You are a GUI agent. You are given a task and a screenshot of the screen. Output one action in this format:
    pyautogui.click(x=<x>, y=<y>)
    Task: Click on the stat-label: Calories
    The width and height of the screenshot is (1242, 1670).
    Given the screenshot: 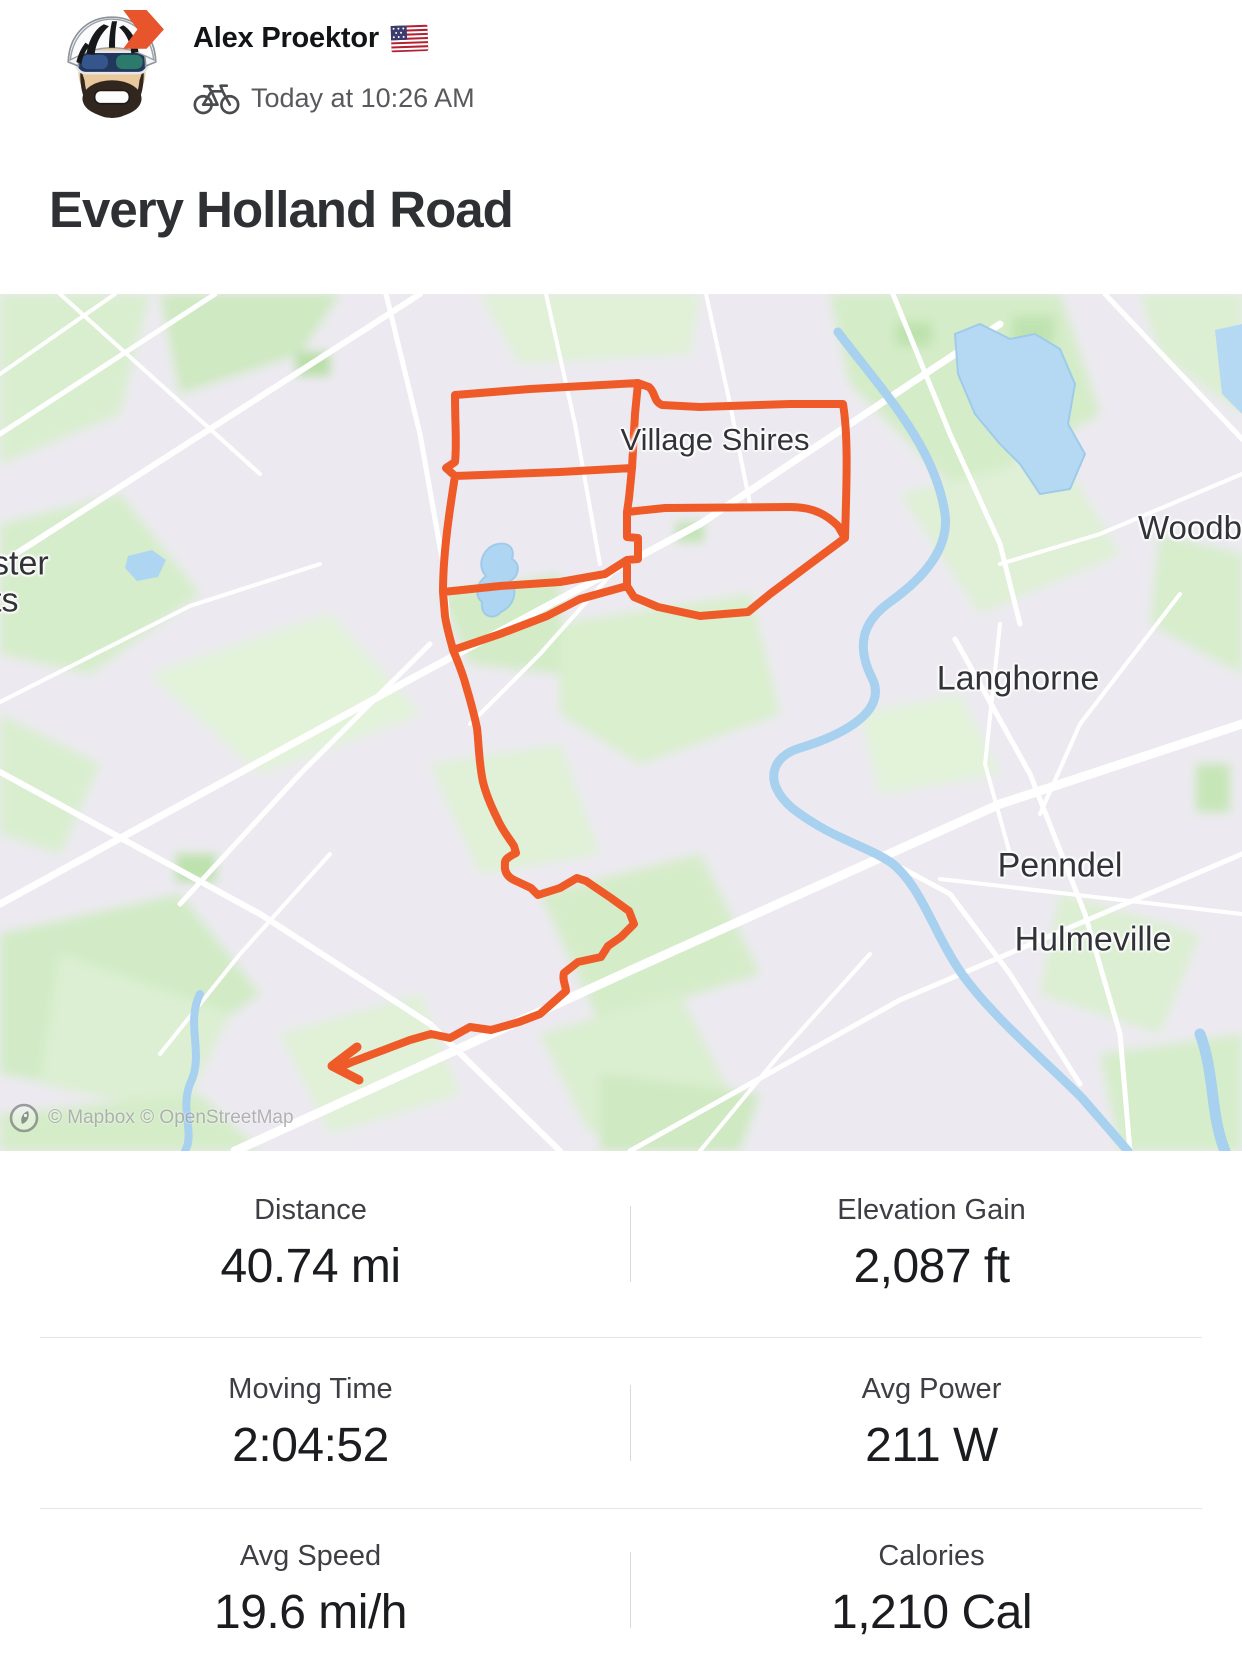 What is the action you would take?
    pyautogui.click(x=931, y=1555)
    